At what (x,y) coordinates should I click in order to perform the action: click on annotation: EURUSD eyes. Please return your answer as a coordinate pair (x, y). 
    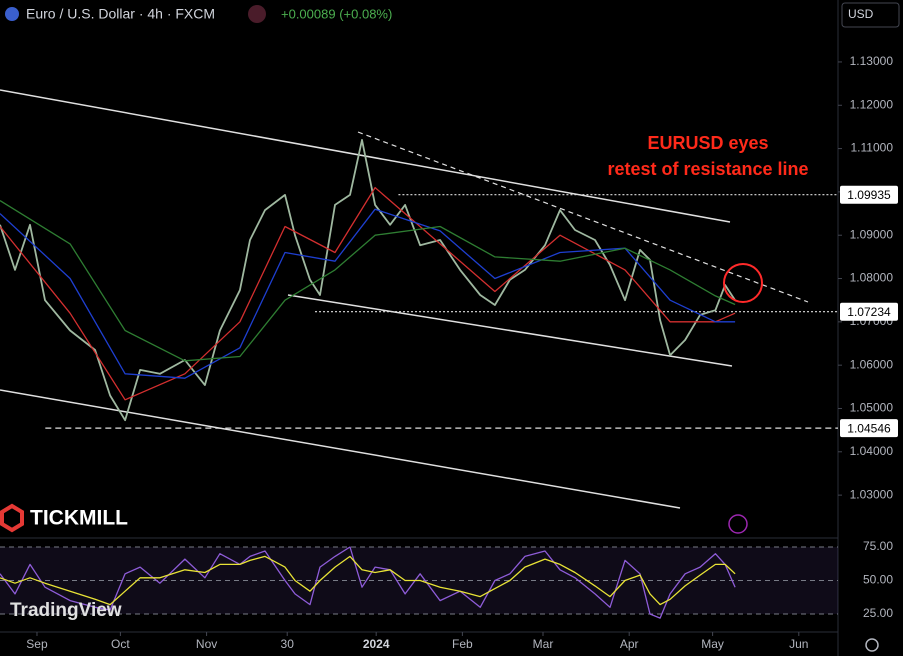
    Looking at the image, I should click on (707, 143).